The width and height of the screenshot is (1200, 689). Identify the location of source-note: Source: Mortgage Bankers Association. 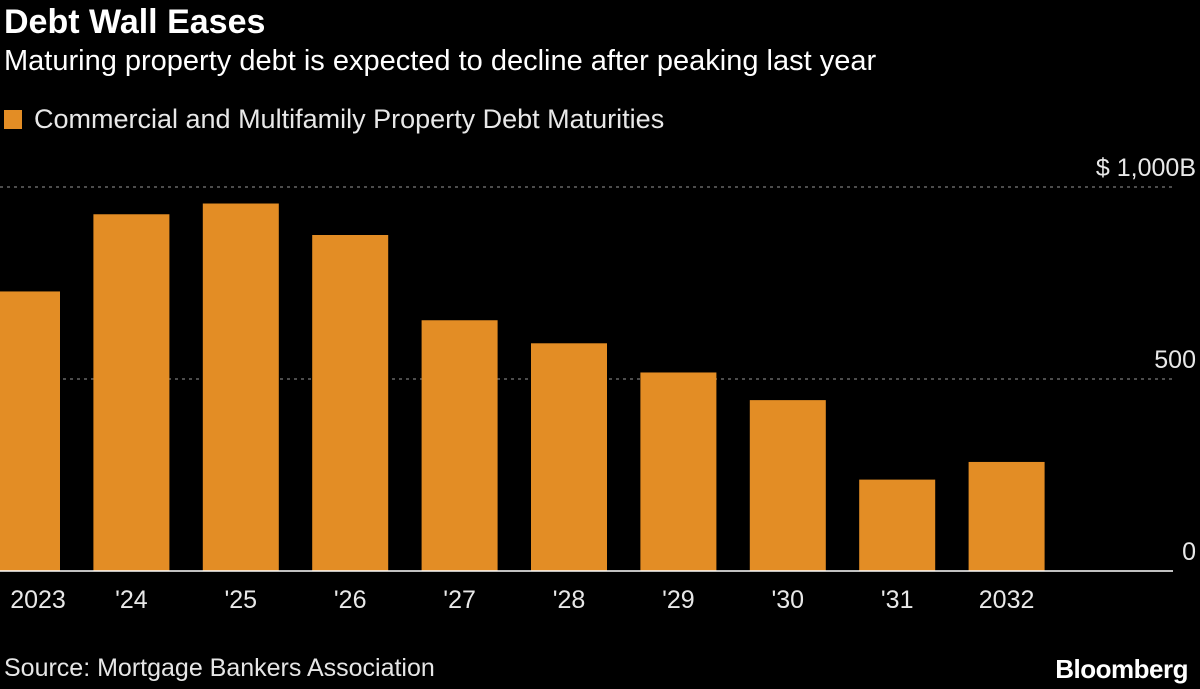
(219, 668).